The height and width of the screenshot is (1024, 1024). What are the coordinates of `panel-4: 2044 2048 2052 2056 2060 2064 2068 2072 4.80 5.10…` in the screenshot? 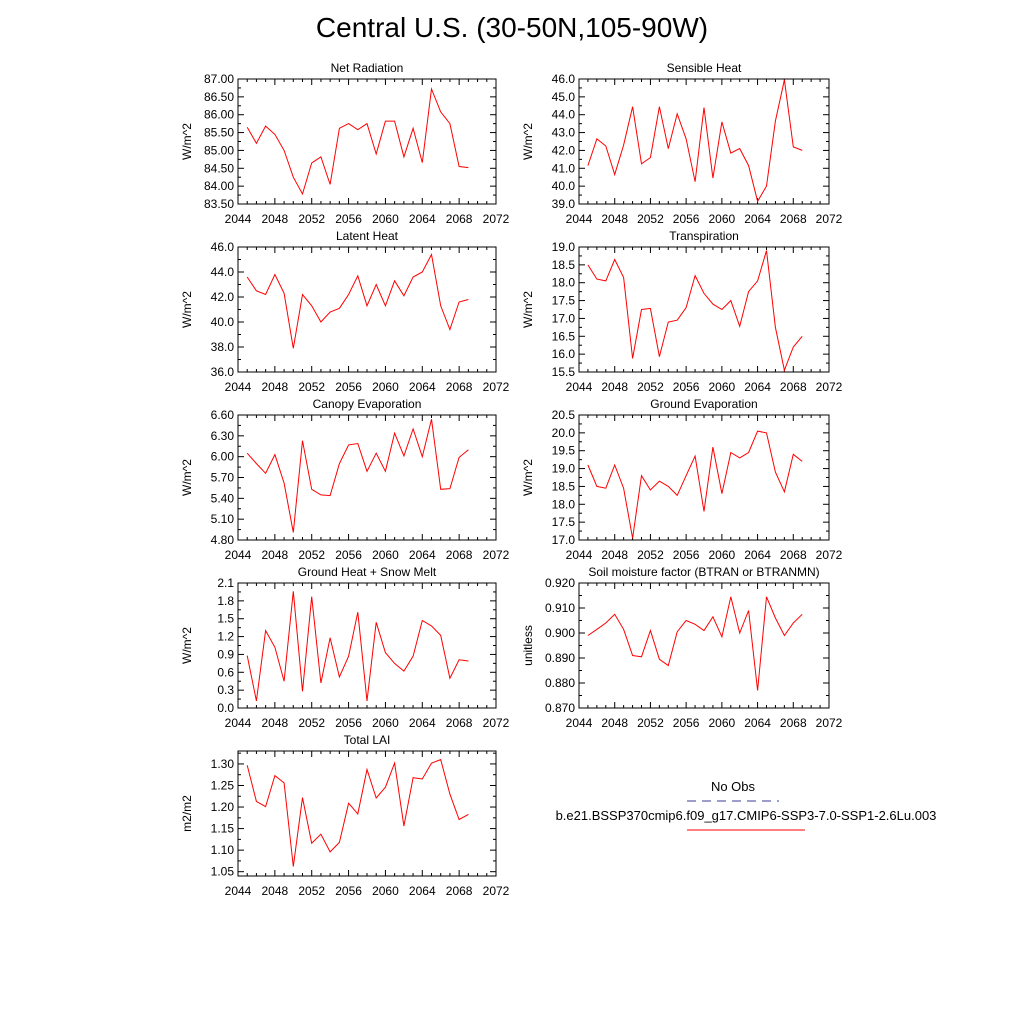 It's located at (345, 479).